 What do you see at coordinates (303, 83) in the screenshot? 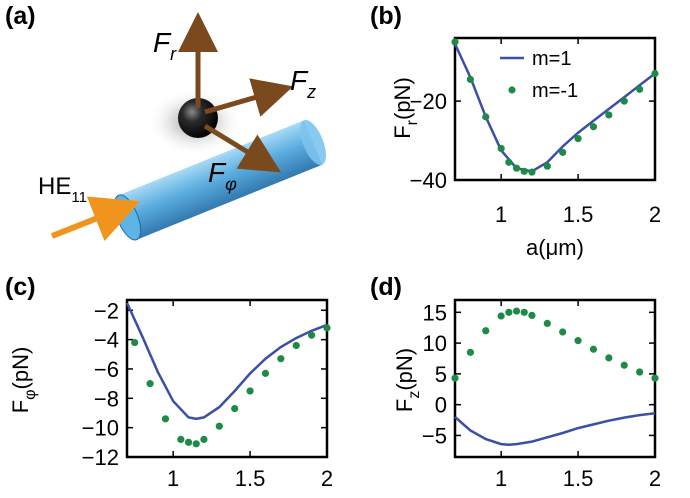
I see `force-z-label: Fz` at bounding box center [303, 83].